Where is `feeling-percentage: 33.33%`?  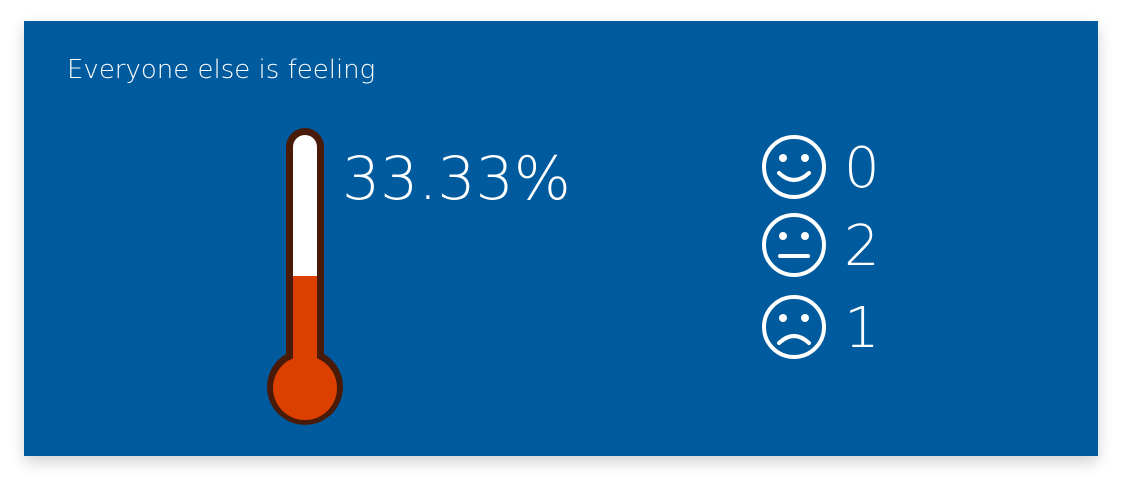 feeling-percentage: 33.33% is located at coordinates (456, 179).